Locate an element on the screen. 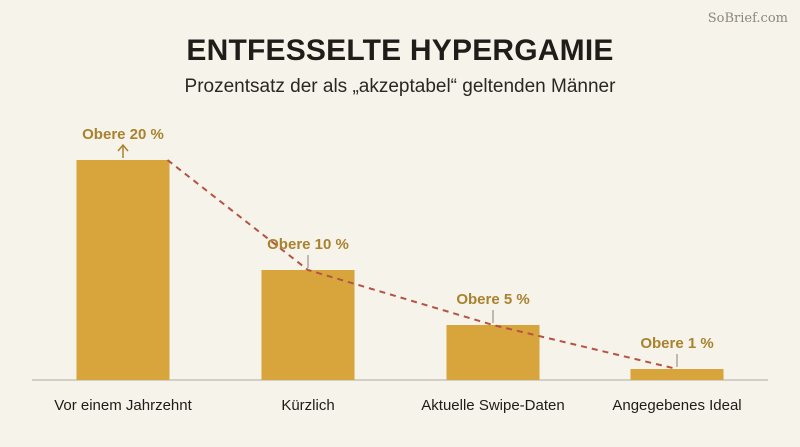 Image resolution: width=800 pixels, height=447 pixels. x-tick-label: Aktuelle Swipe-Daten is located at coordinates (492, 405).